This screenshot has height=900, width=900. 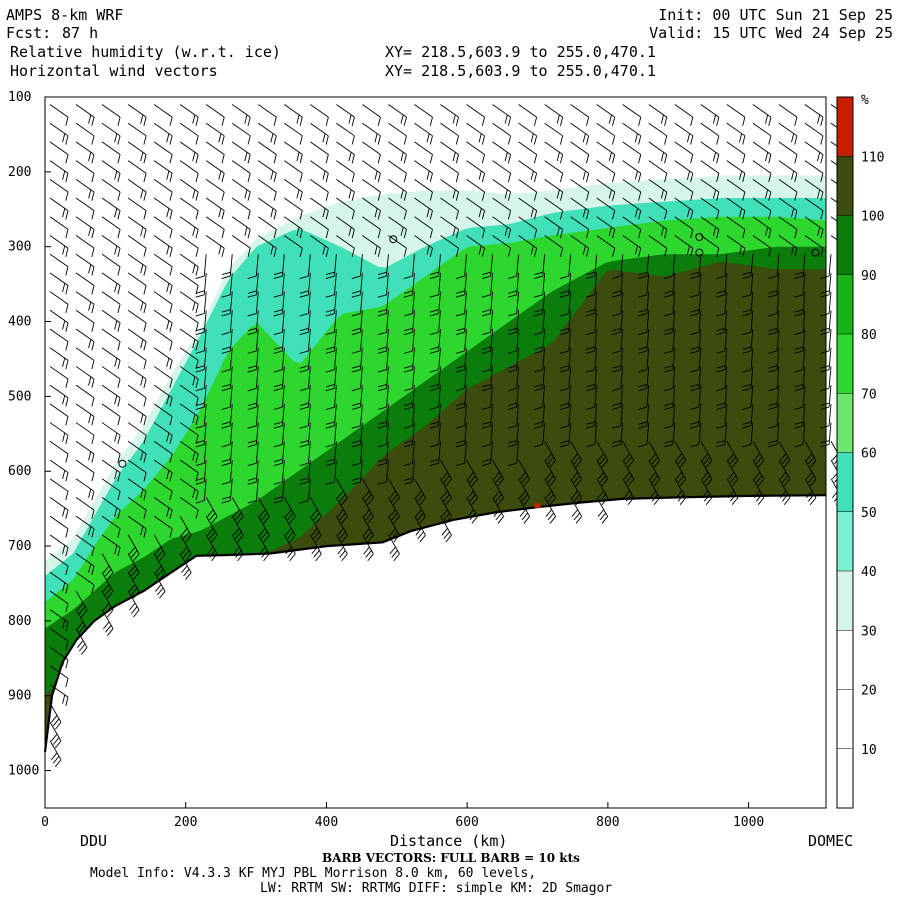 What do you see at coordinates (80, 33) in the screenshot?
I see `forecast-hours: 87 h` at bounding box center [80, 33].